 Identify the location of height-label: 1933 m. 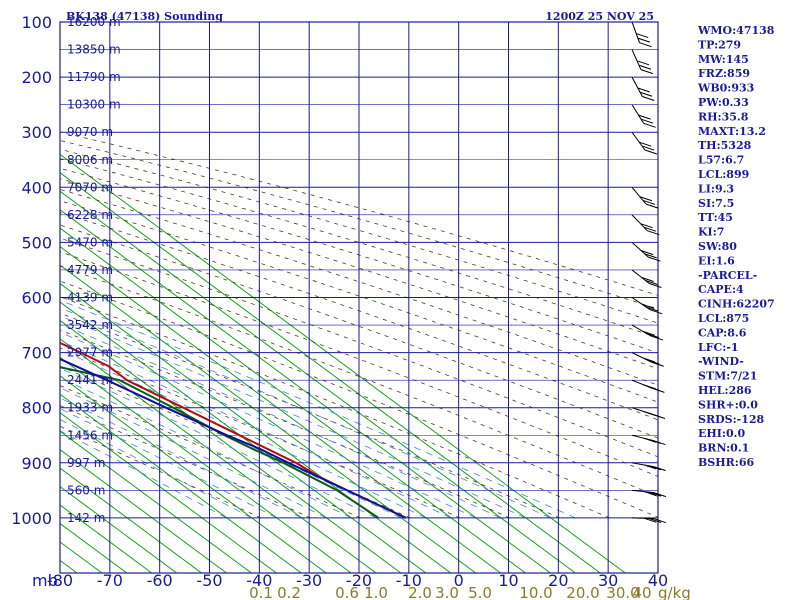
(90, 408).